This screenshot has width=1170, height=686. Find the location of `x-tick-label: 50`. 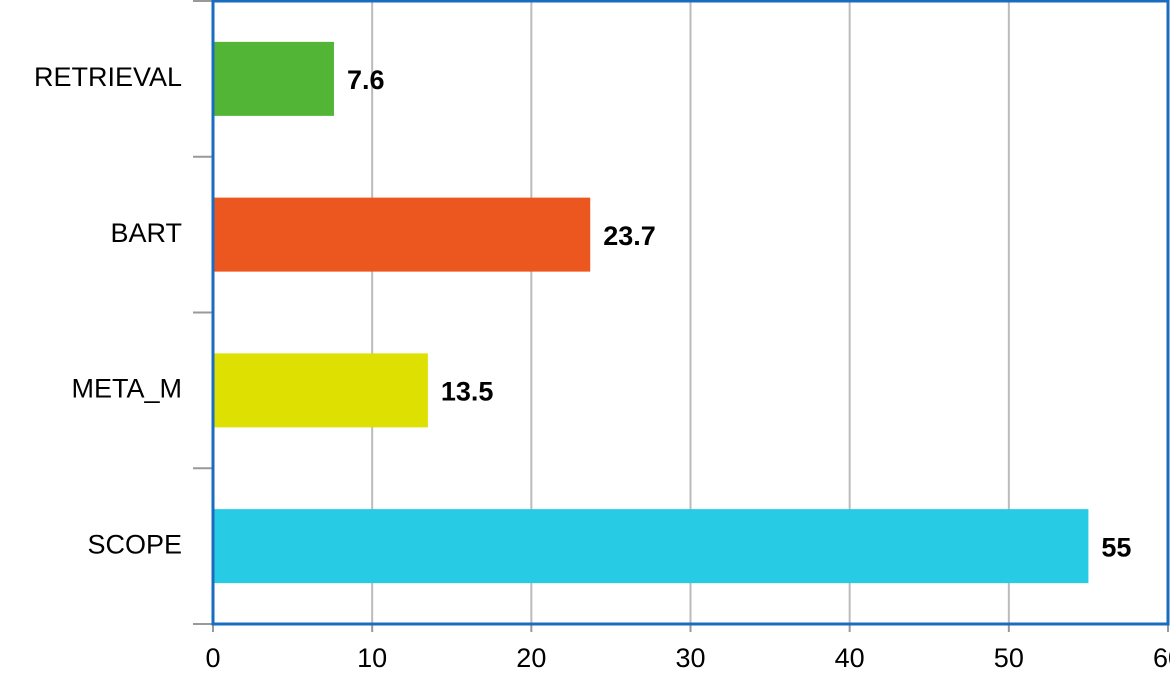

x-tick-label: 50 is located at coordinates (1009, 658).